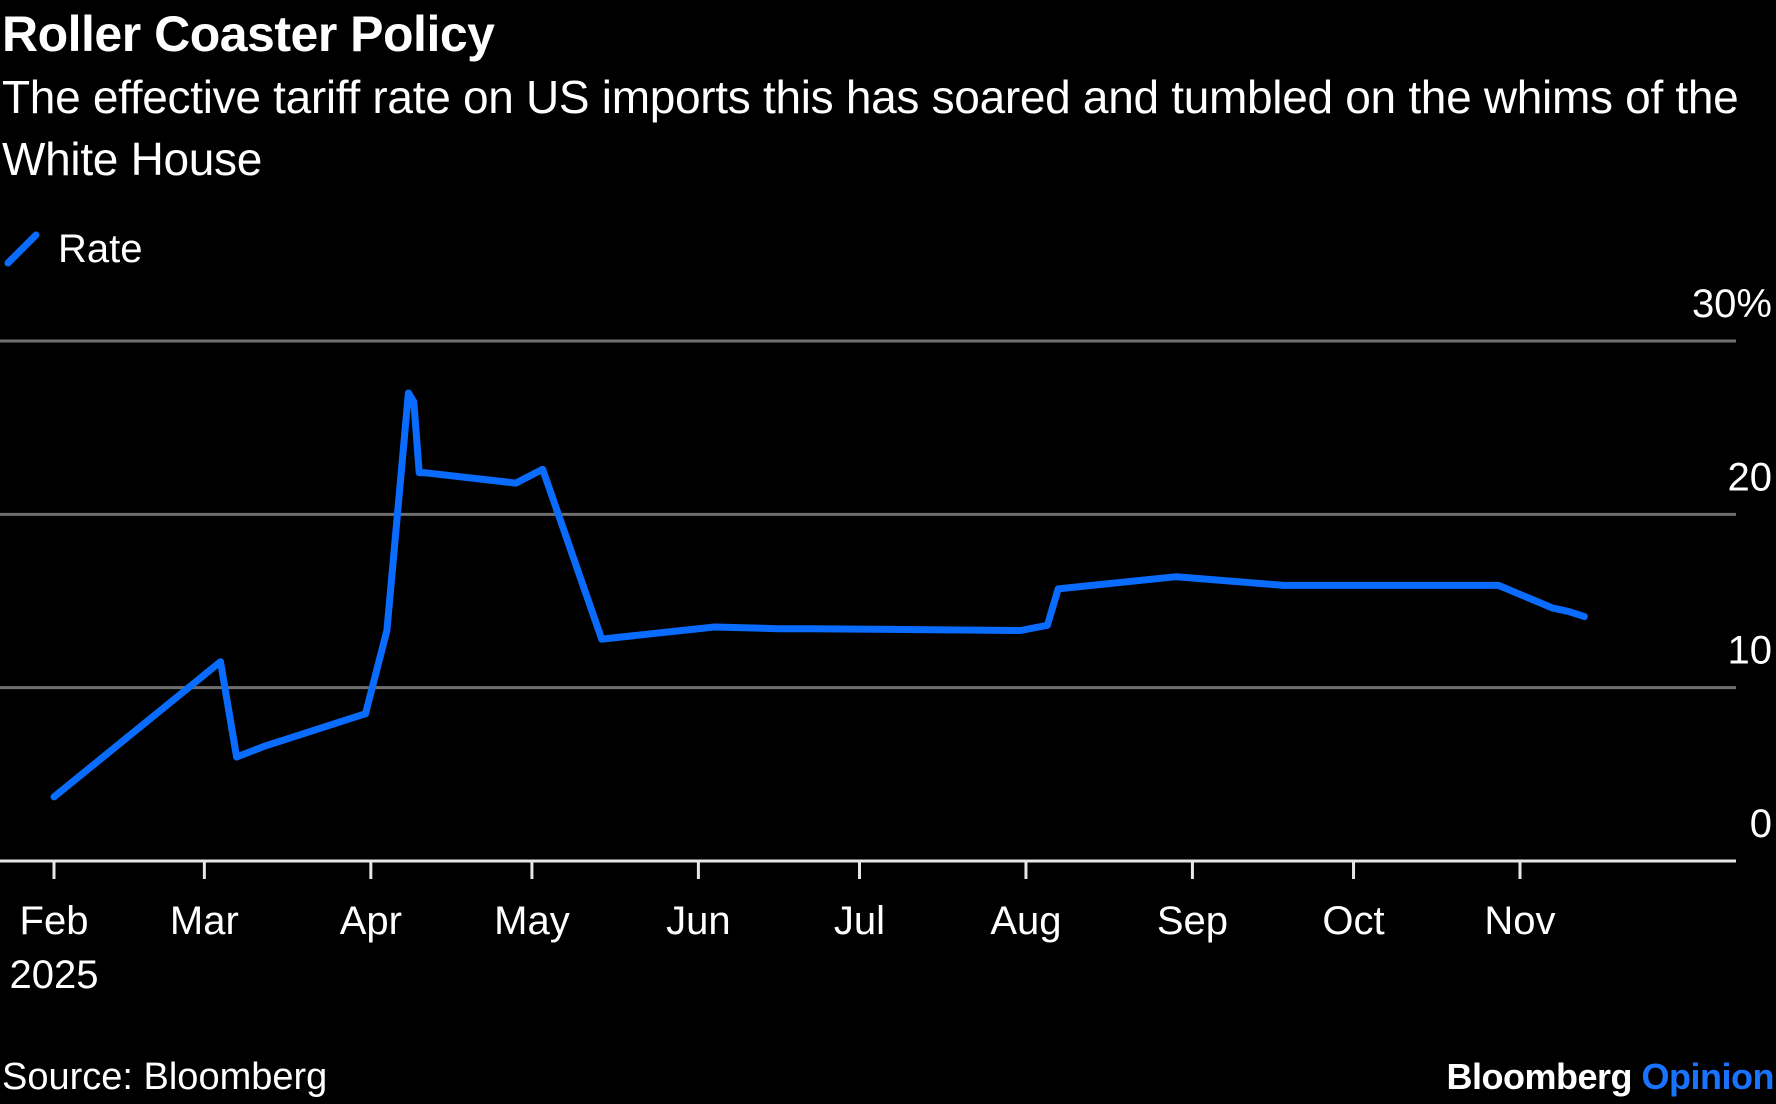  Describe the element at coordinates (165, 1077) in the screenshot. I see `source-note: Source: Bloomberg` at that location.